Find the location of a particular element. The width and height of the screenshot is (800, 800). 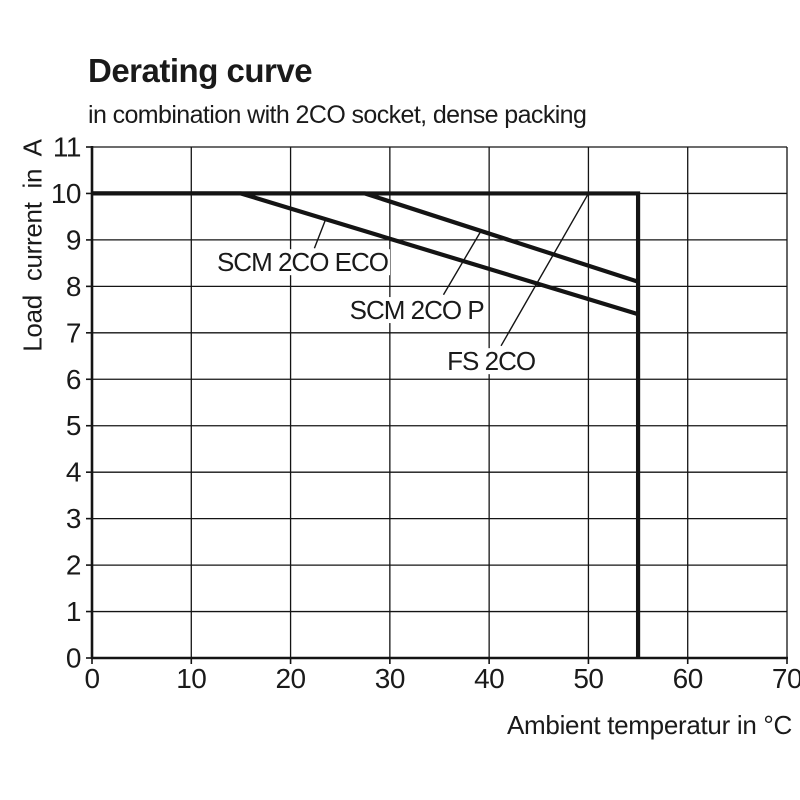

x-axis-label: Ambient temperatur in °C is located at coordinates (649, 725).